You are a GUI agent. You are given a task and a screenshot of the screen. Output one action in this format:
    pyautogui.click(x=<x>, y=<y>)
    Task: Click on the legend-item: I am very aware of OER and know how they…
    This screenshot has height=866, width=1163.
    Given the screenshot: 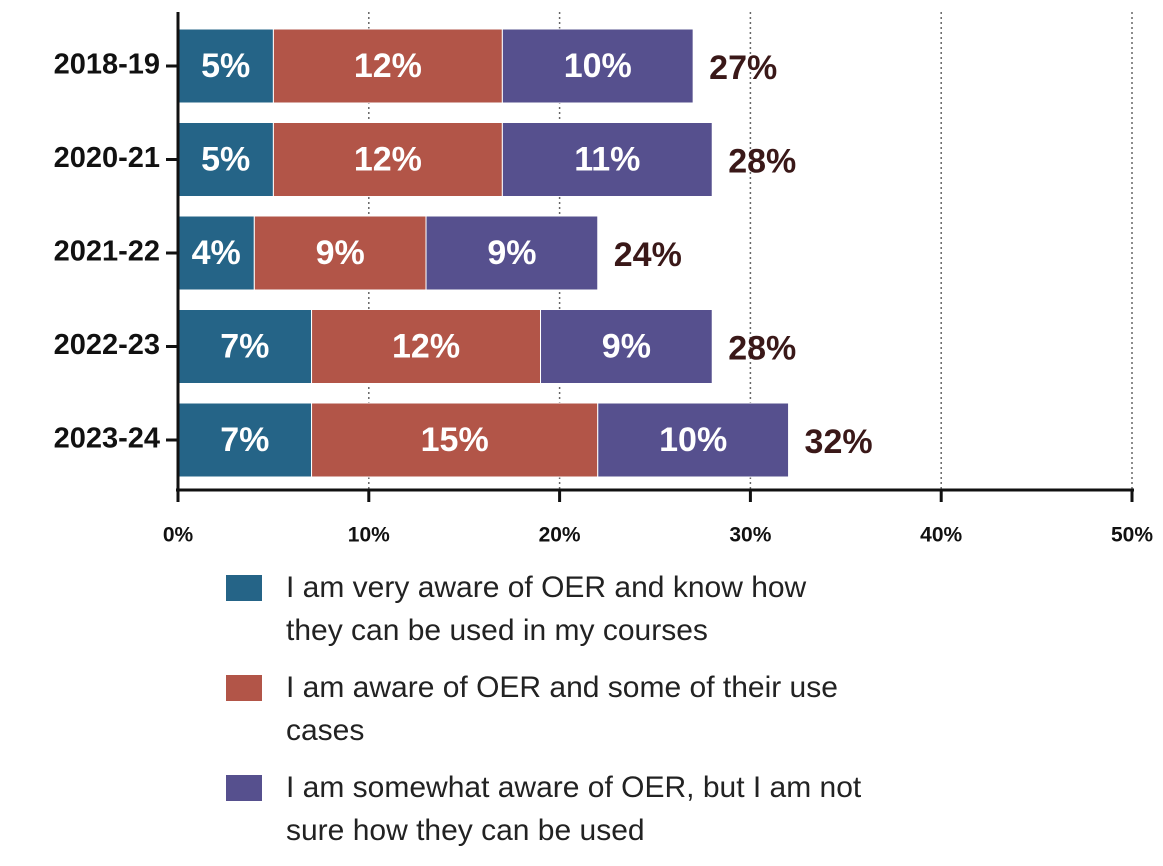 What is the action you would take?
    pyautogui.click(x=676, y=609)
    